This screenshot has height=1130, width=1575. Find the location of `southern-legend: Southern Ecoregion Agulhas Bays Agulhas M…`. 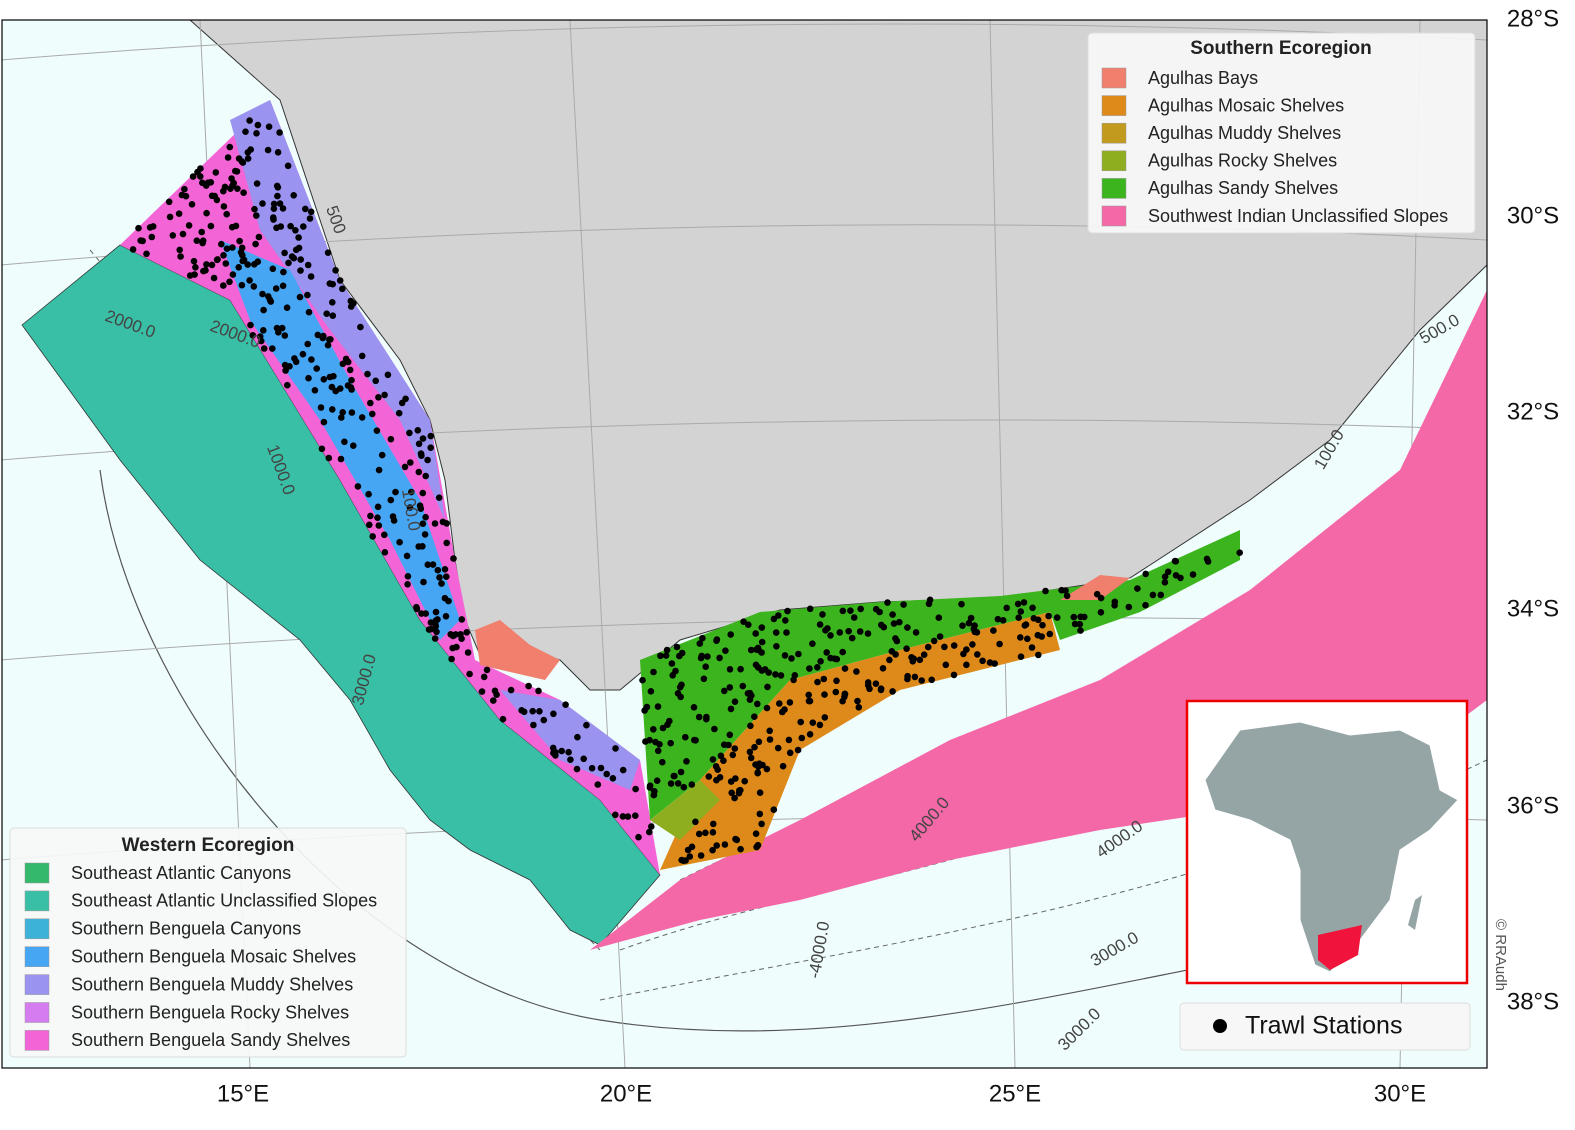

southern-legend: Southern Ecoregion Agulhas Bays Agulhas M… is located at coordinates (1281, 133).